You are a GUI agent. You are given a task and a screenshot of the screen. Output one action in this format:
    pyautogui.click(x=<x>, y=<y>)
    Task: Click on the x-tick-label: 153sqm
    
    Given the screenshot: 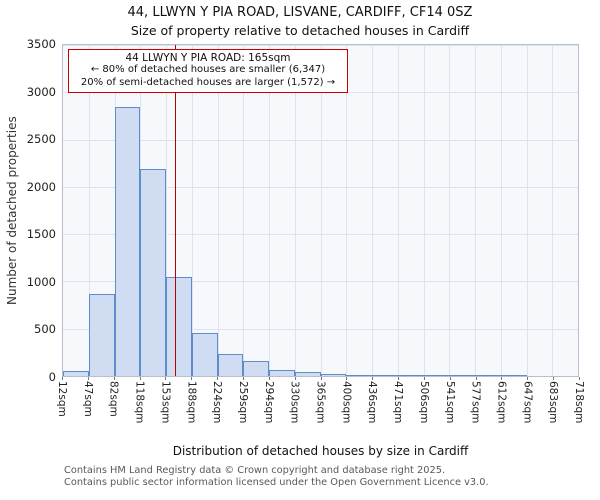 What is the action you would take?
    pyautogui.click(x=165, y=402)
    